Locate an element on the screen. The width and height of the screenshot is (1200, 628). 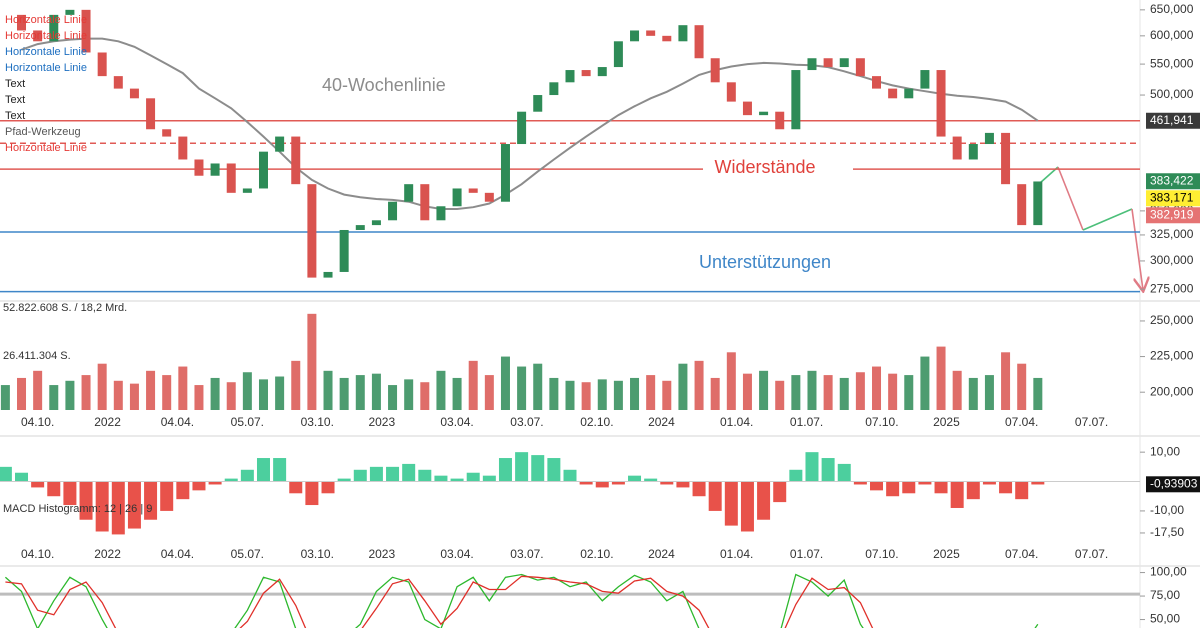
x-tick-label: 05.07. is located at coordinates (247, 422).